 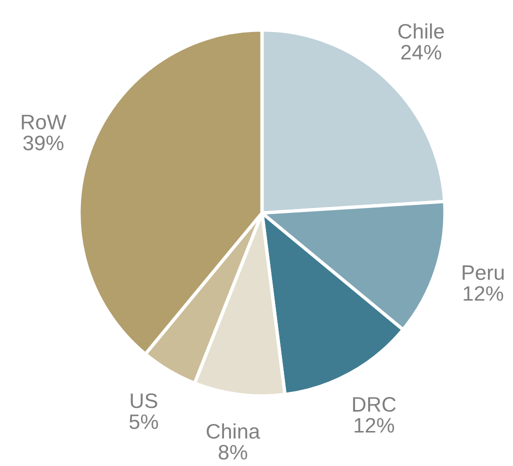 What do you see at coordinates (44, 122) in the screenshot?
I see `slice-label: RoW` at bounding box center [44, 122].